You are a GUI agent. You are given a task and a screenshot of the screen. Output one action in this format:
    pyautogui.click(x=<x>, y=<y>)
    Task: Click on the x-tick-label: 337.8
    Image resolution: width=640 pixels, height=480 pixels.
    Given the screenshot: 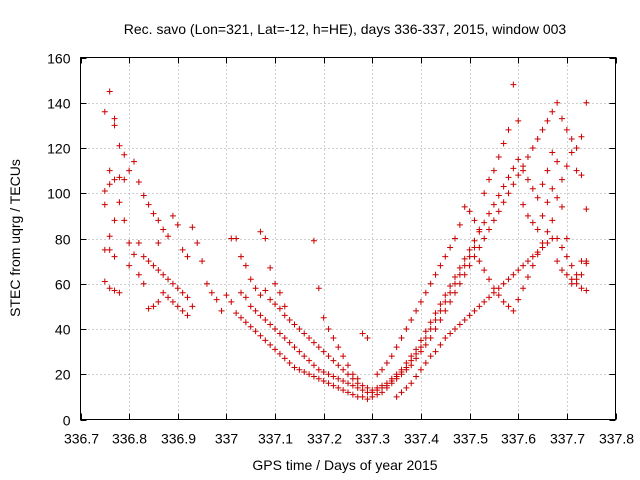 What is the action you would take?
    pyautogui.click(x=616, y=439)
    